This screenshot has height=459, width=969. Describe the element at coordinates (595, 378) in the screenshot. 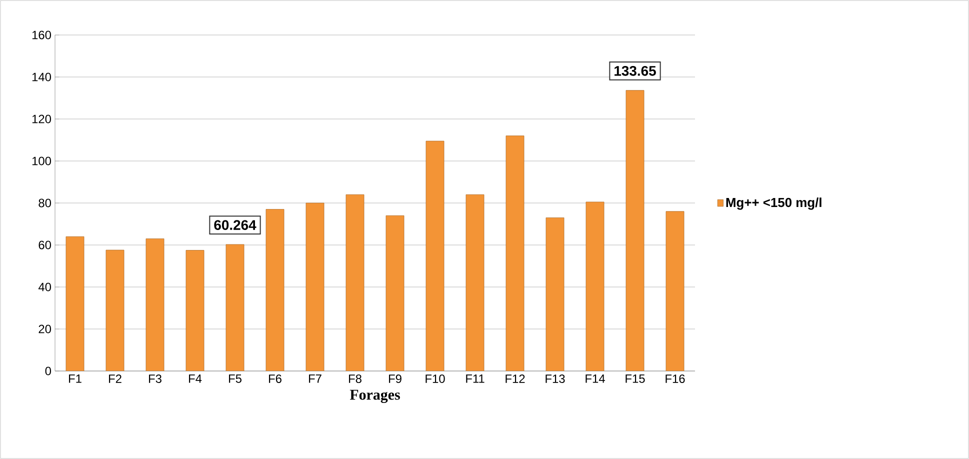

I see `x-tick-label: F14` at that location.